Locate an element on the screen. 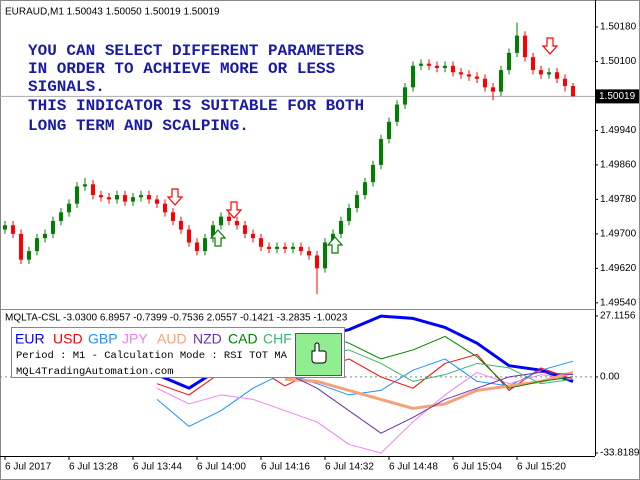 The width and height of the screenshot is (640, 480). x-tick-label: 6 Jul 13:28 is located at coordinates (93, 467).